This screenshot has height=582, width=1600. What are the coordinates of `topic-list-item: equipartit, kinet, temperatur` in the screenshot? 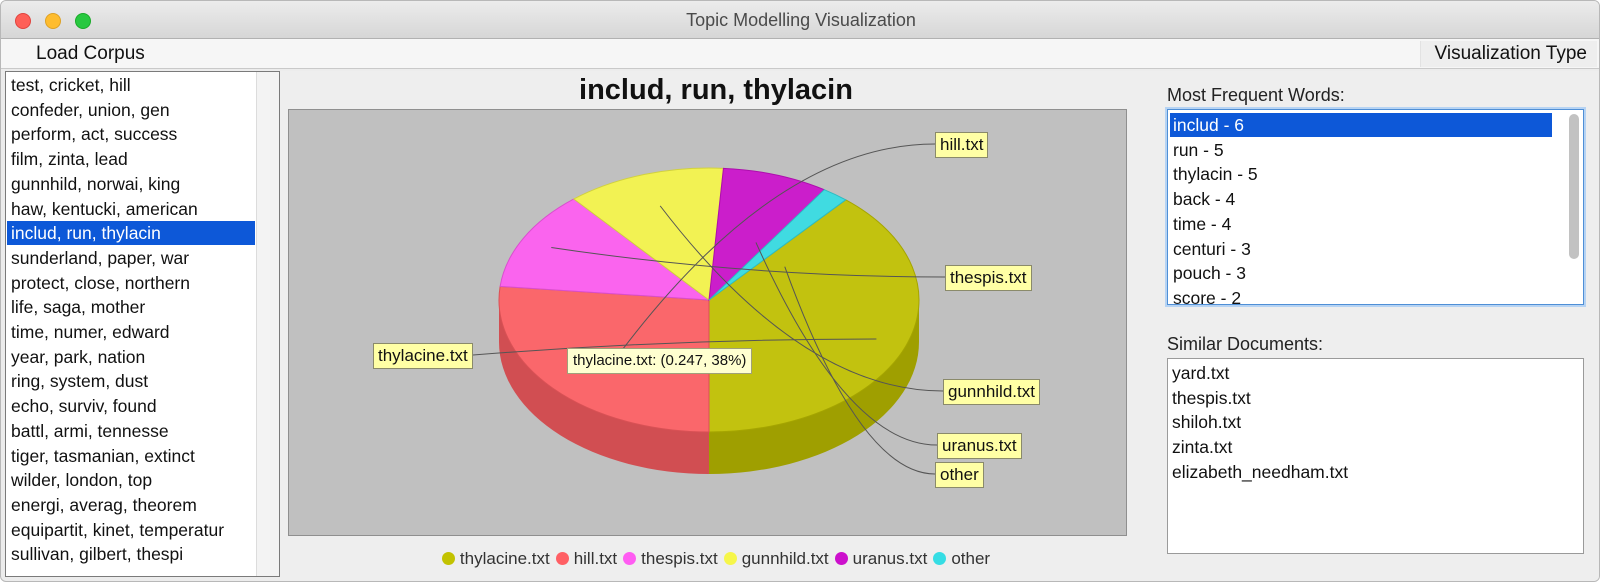 It's located at (118, 529).